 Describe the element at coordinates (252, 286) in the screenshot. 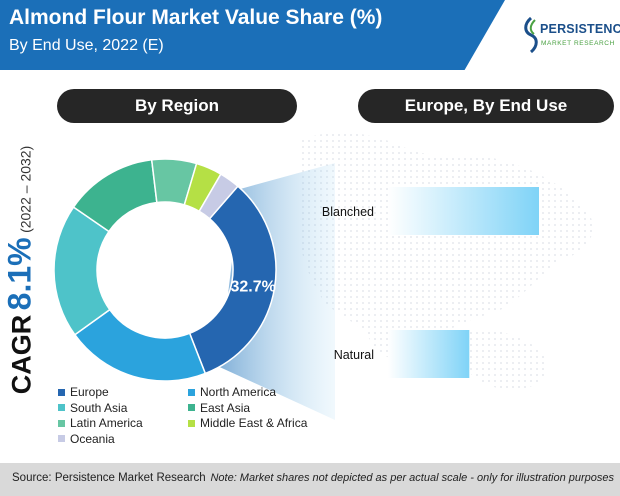

I see `donut-label-europe: 32.7%` at that location.